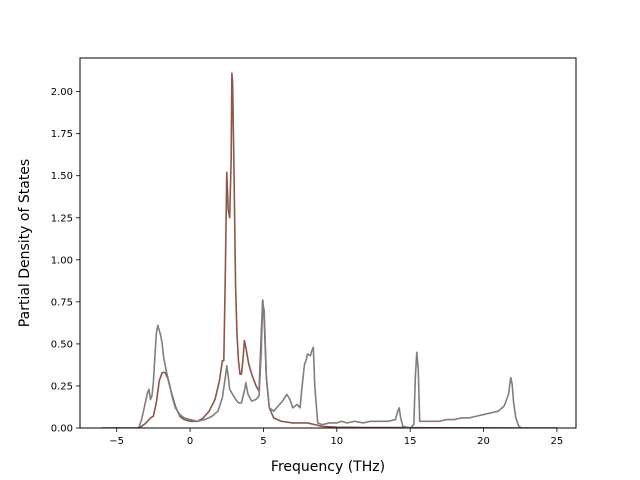 The height and width of the screenshot is (480, 640). What do you see at coordinates (410, 441) in the screenshot?
I see `x-tick-label: 15` at bounding box center [410, 441].